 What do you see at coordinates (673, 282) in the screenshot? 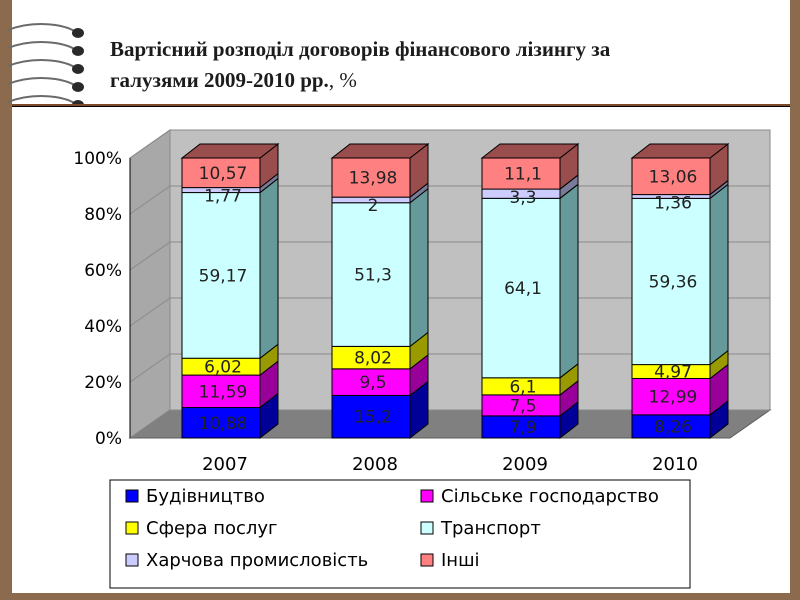
I see `data-label: 59,36` at bounding box center [673, 282].